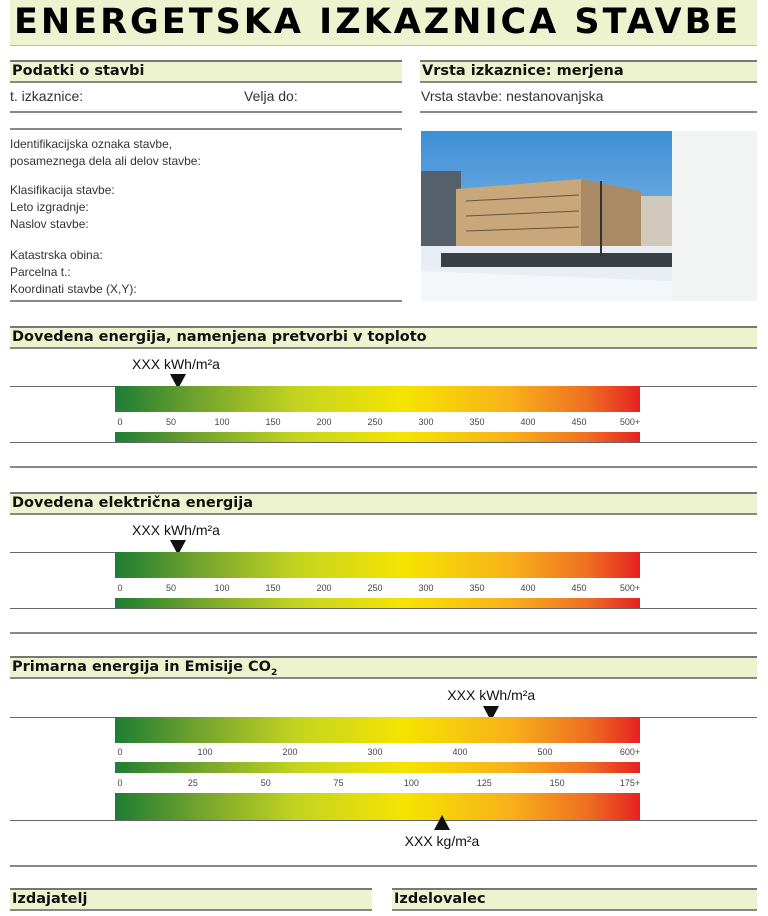 The height and width of the screenshot is (916, 768). I want to click on issuer-header: Izdajatelj, so click(191, 899).